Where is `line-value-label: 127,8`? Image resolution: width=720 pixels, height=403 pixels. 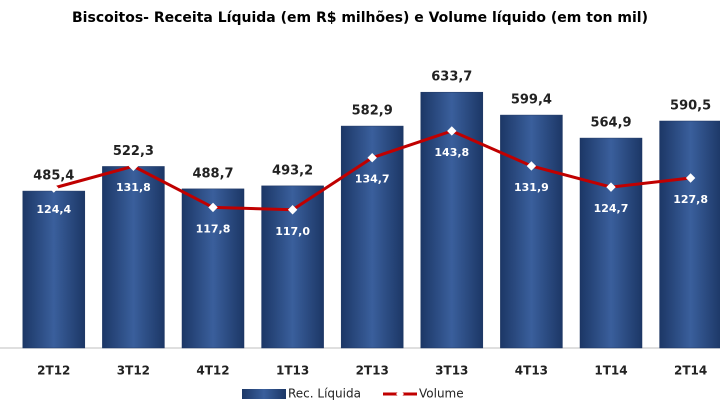
line-value-label: 127,8 is located at coordinates (690, 199).